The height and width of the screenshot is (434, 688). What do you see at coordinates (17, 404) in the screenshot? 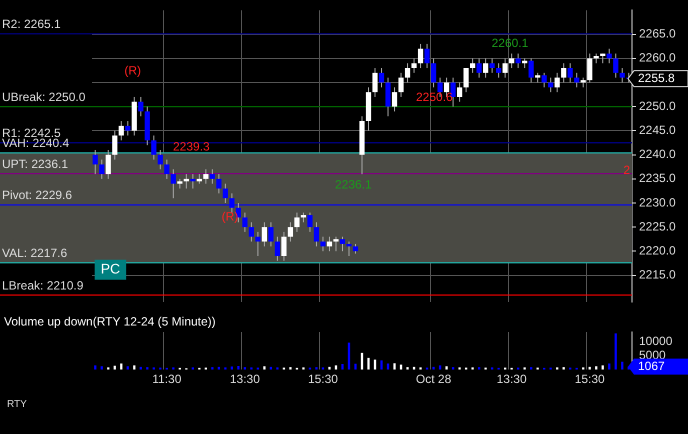
I see `text: RTY` at bounding box center [17, 404].